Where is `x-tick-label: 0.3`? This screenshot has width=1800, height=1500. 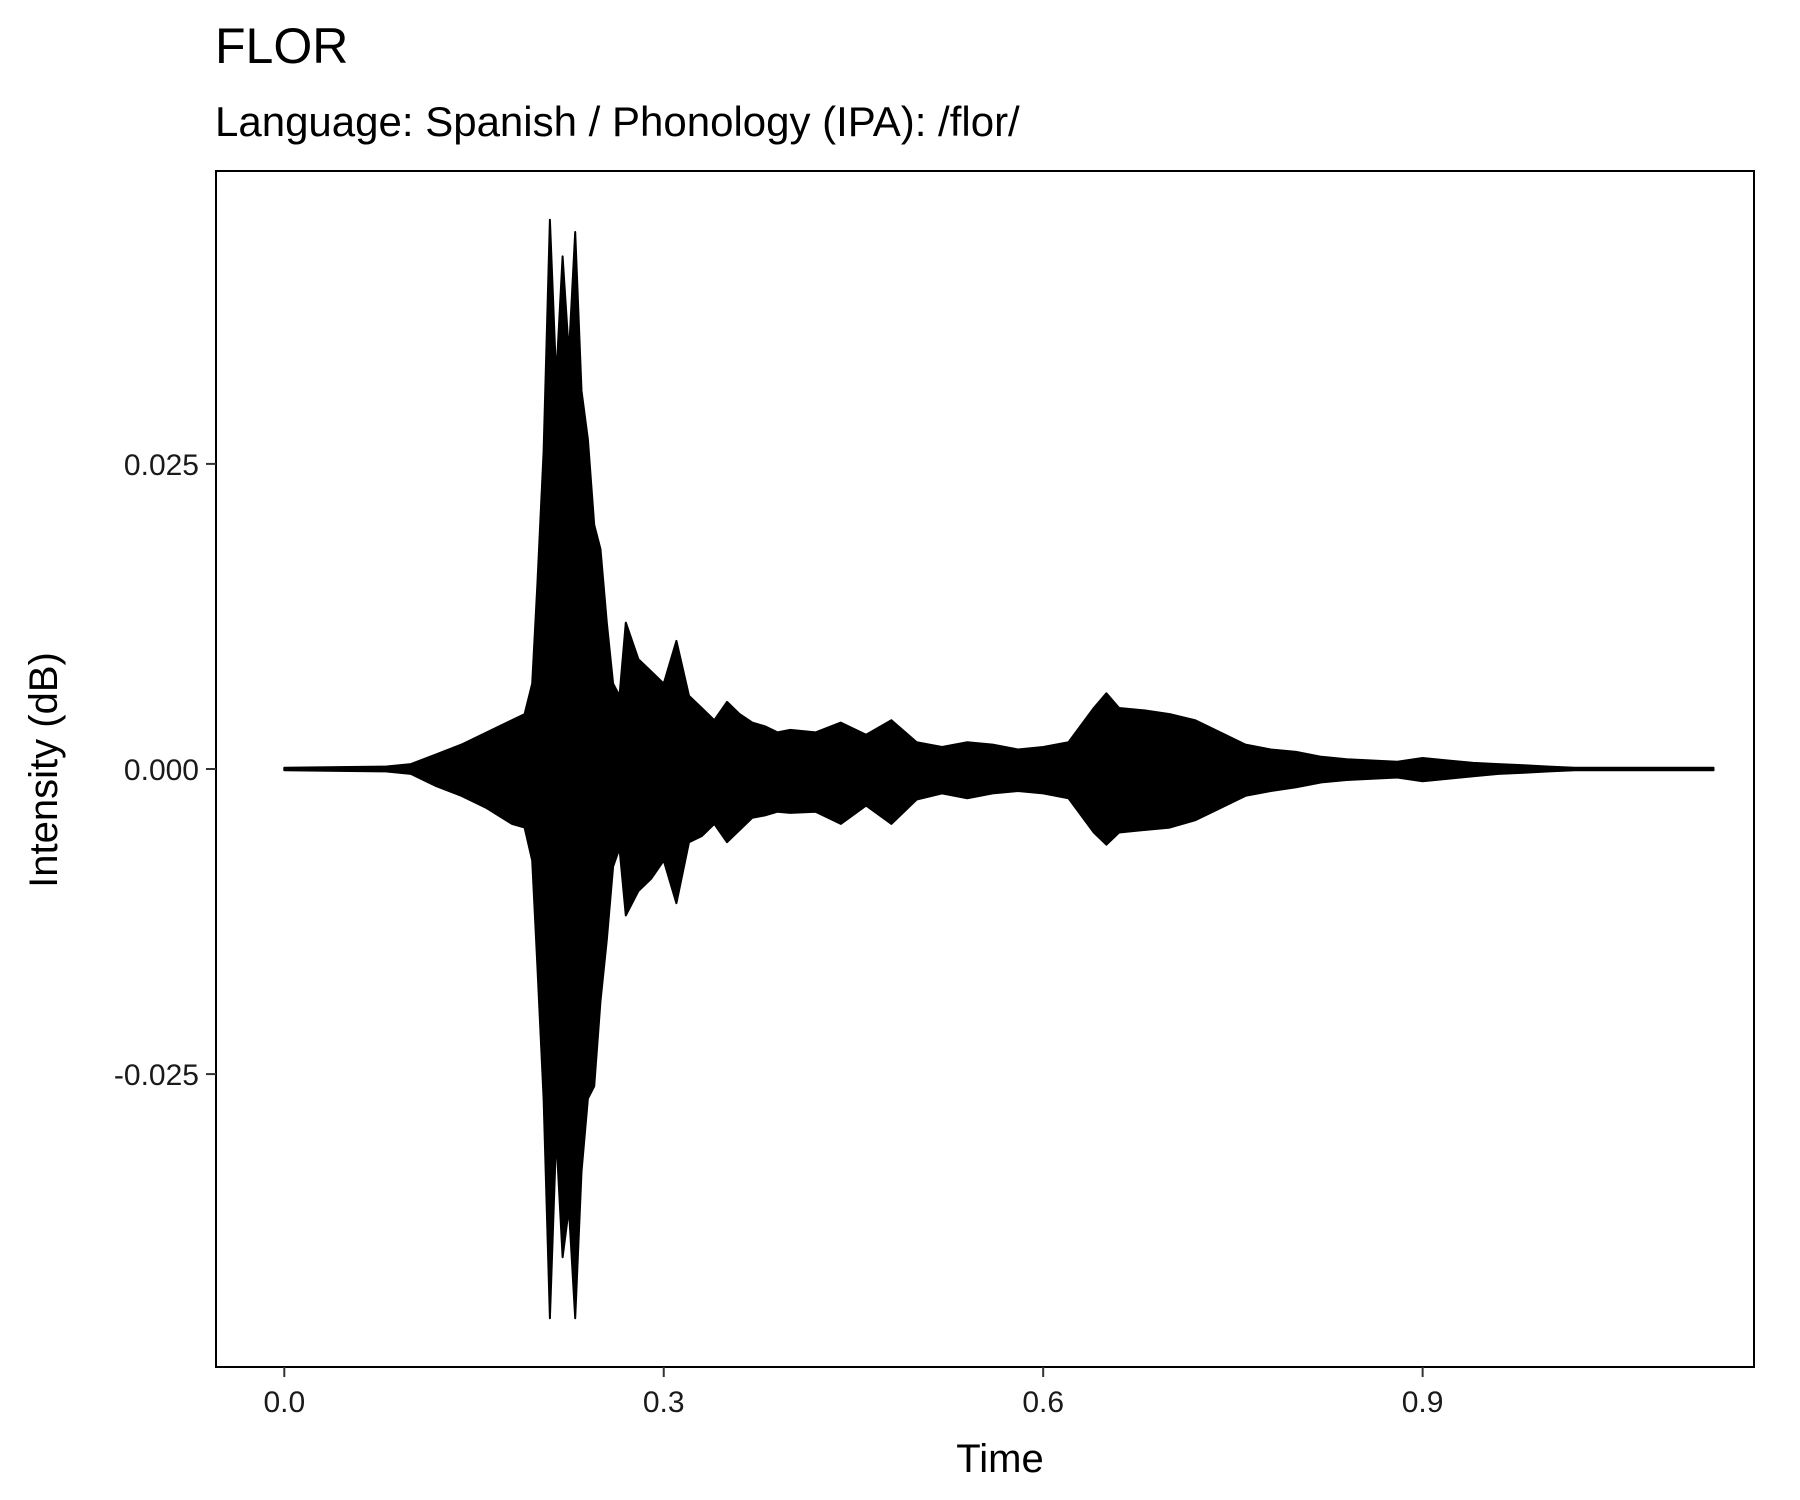 x-tick-label: 0.3 is located at coordinates (664, 1402).